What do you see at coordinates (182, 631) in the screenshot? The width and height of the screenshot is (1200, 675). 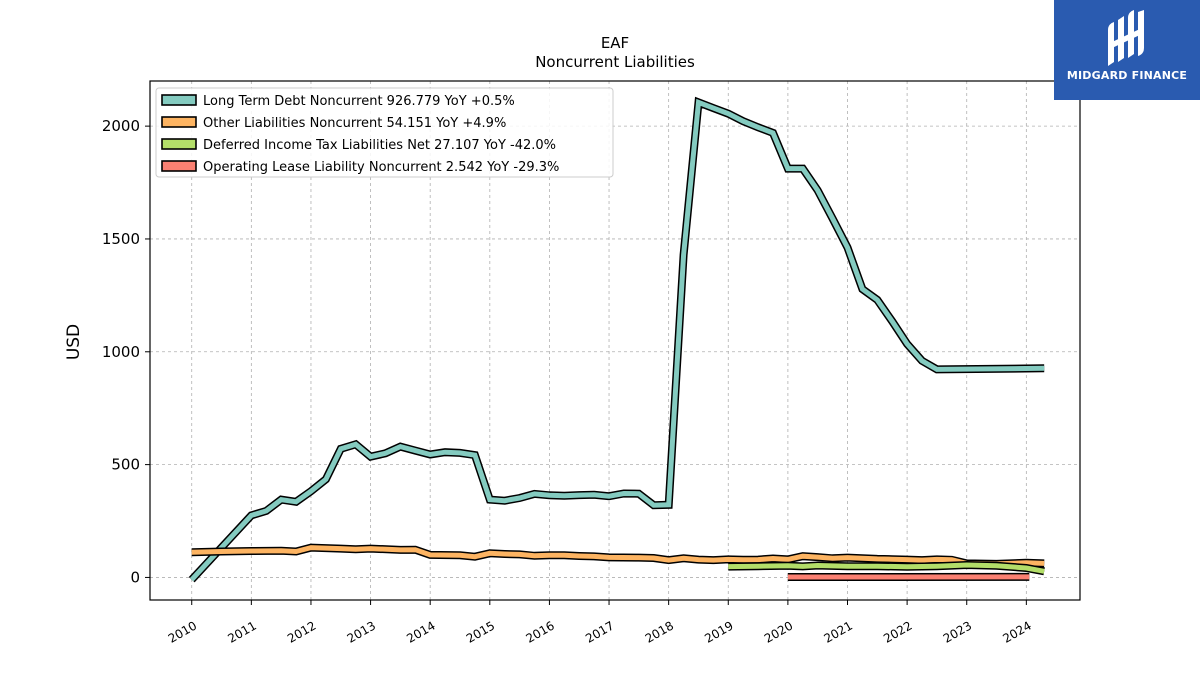 I see `x-tick-label: 2010` at bounding box center [182, 631].